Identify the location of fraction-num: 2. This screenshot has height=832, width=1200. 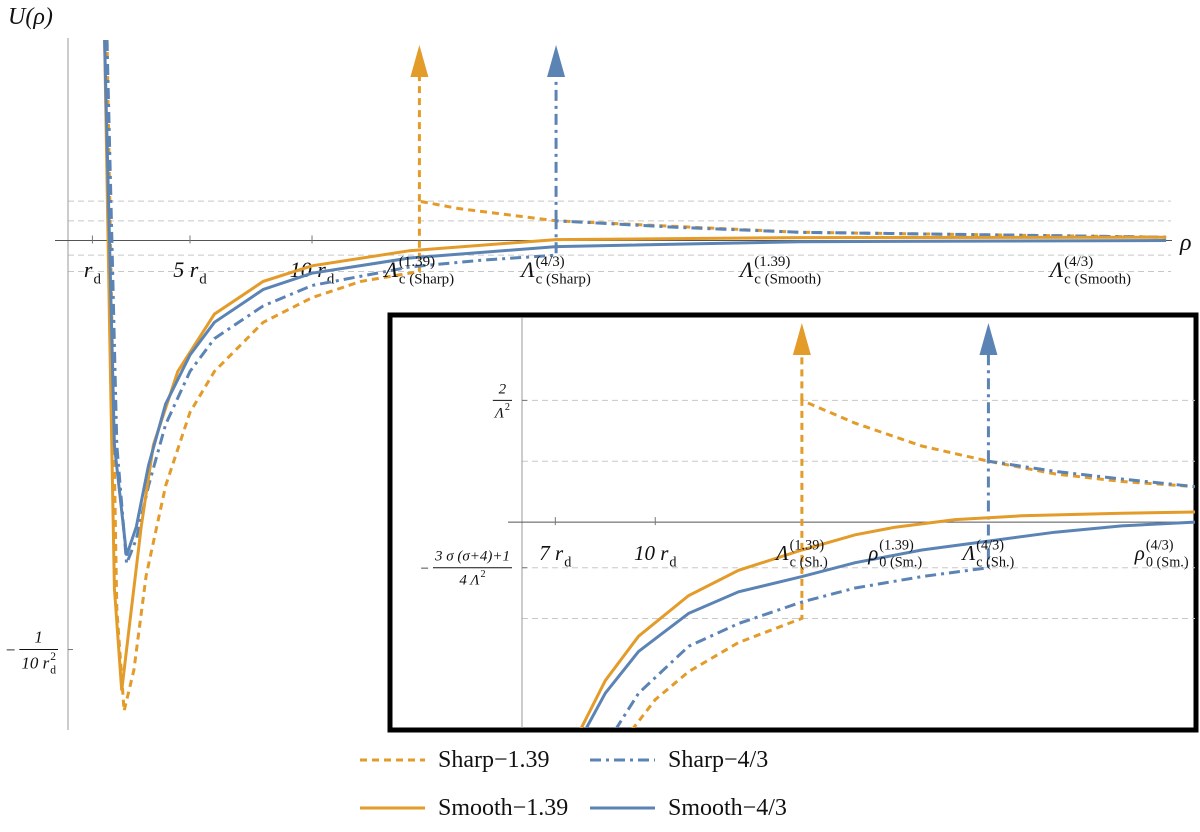
(503, 389).